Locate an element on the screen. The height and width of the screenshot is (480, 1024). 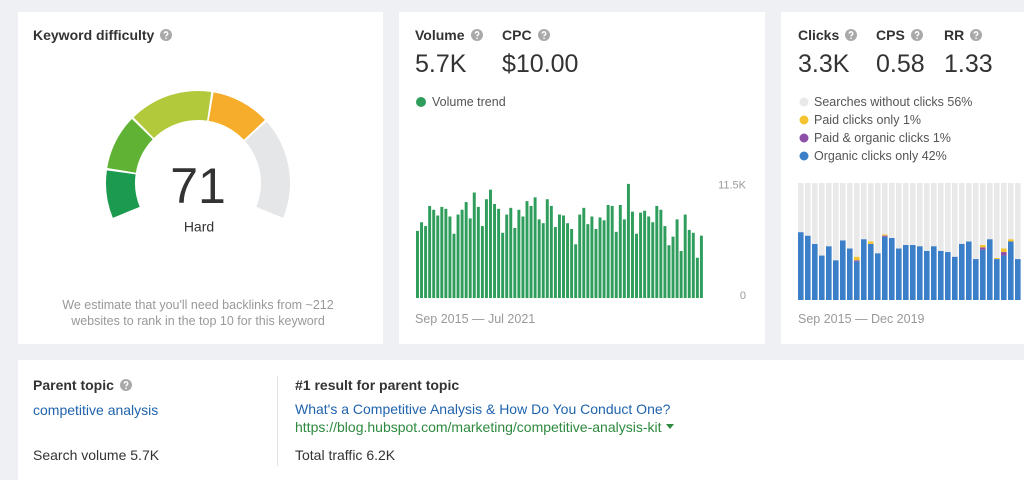
metric-label: Volume is located at coordinates (449, 35).